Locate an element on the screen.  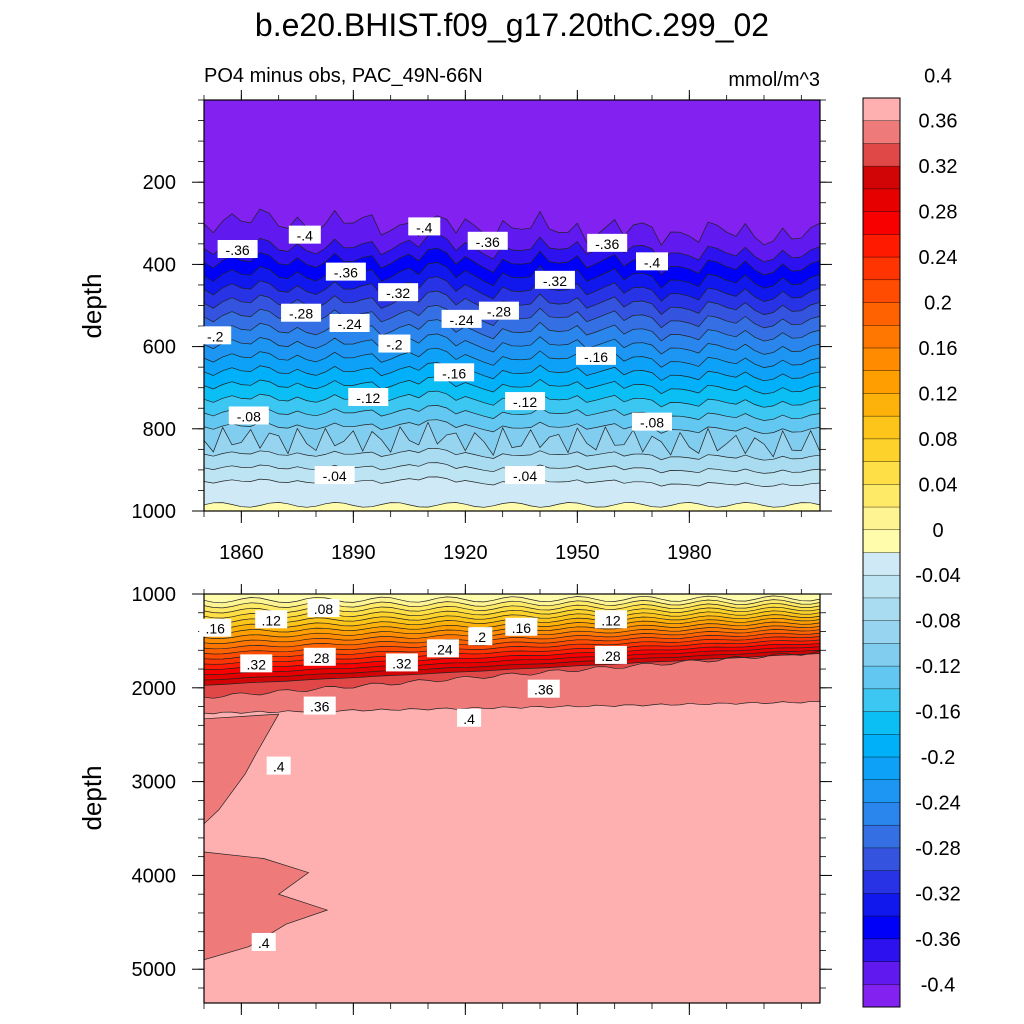
contour-label: .32 is located at coordinates (401, 662).